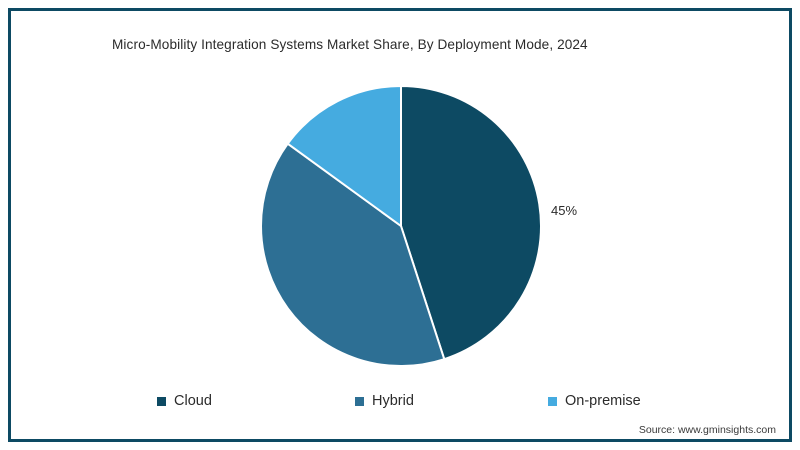 This screenshot has height=450, width=800. Describe the element at coordinates (564, 210) in the screenshot. I see `pie-slice-value-label: 45%` at that location.